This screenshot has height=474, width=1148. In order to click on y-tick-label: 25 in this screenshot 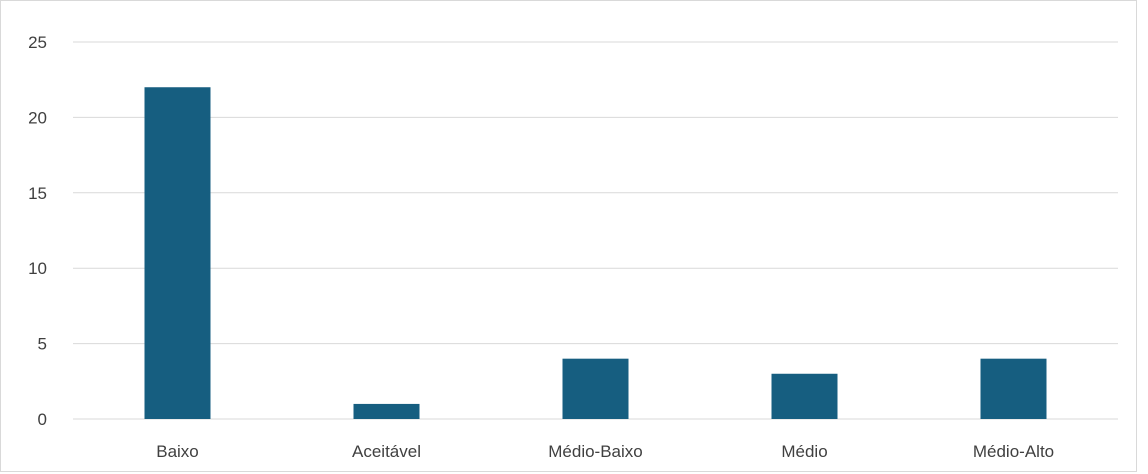, I will do `click(37, 42)`.